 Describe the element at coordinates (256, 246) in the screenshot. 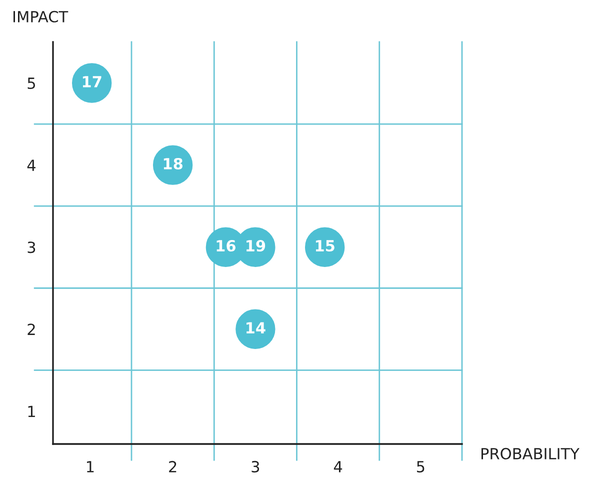

I see `annotation: 19` at that location.